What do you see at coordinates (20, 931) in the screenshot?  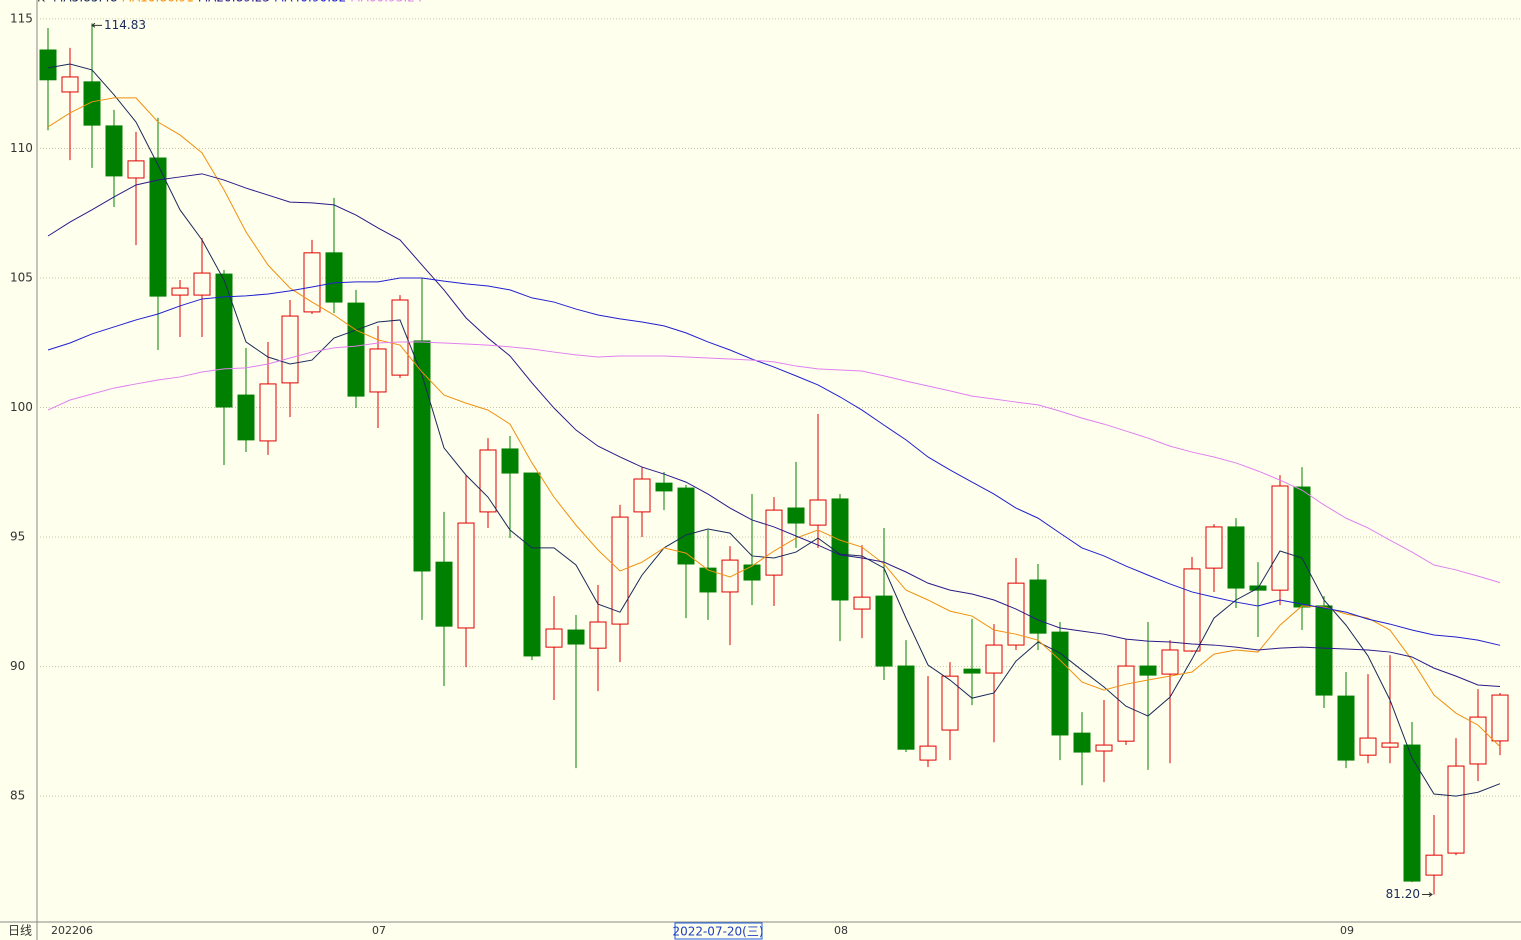 I see `period-label: 日线` at bounding box center [20, 931].